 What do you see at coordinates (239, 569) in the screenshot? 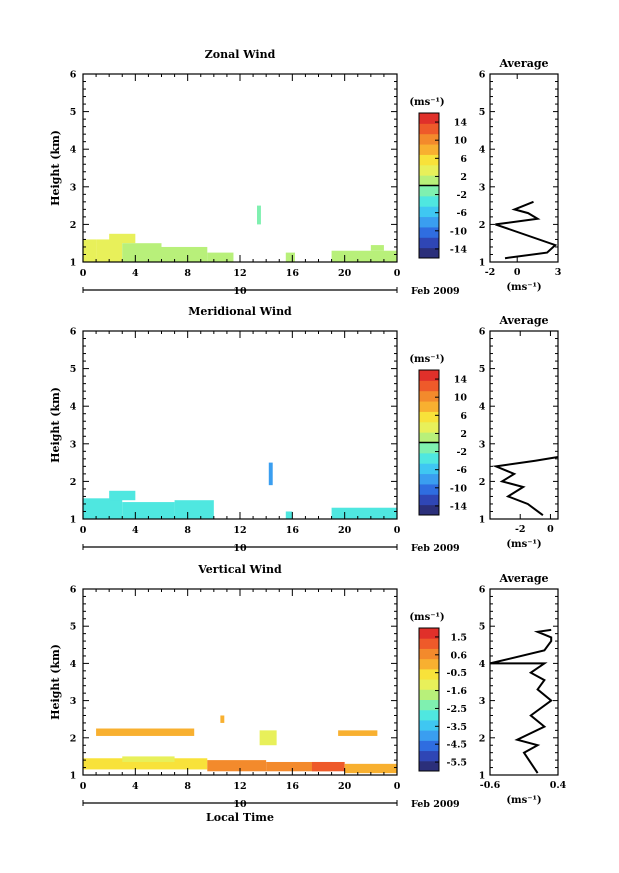
I see `panel-title: Vertical Wind` at bounding box center [239, 569].